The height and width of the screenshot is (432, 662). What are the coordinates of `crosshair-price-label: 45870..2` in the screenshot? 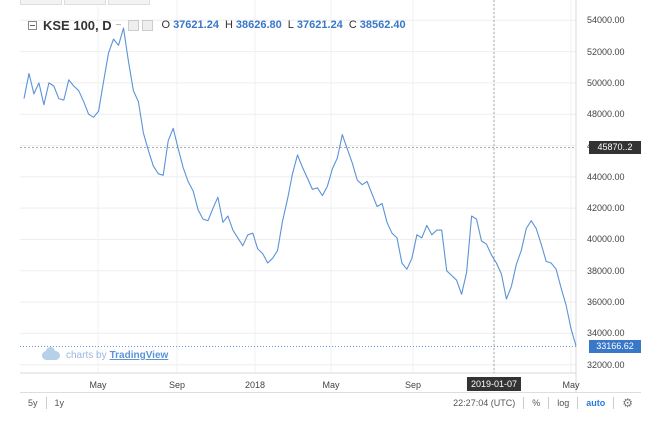 It's located at (615, 148).